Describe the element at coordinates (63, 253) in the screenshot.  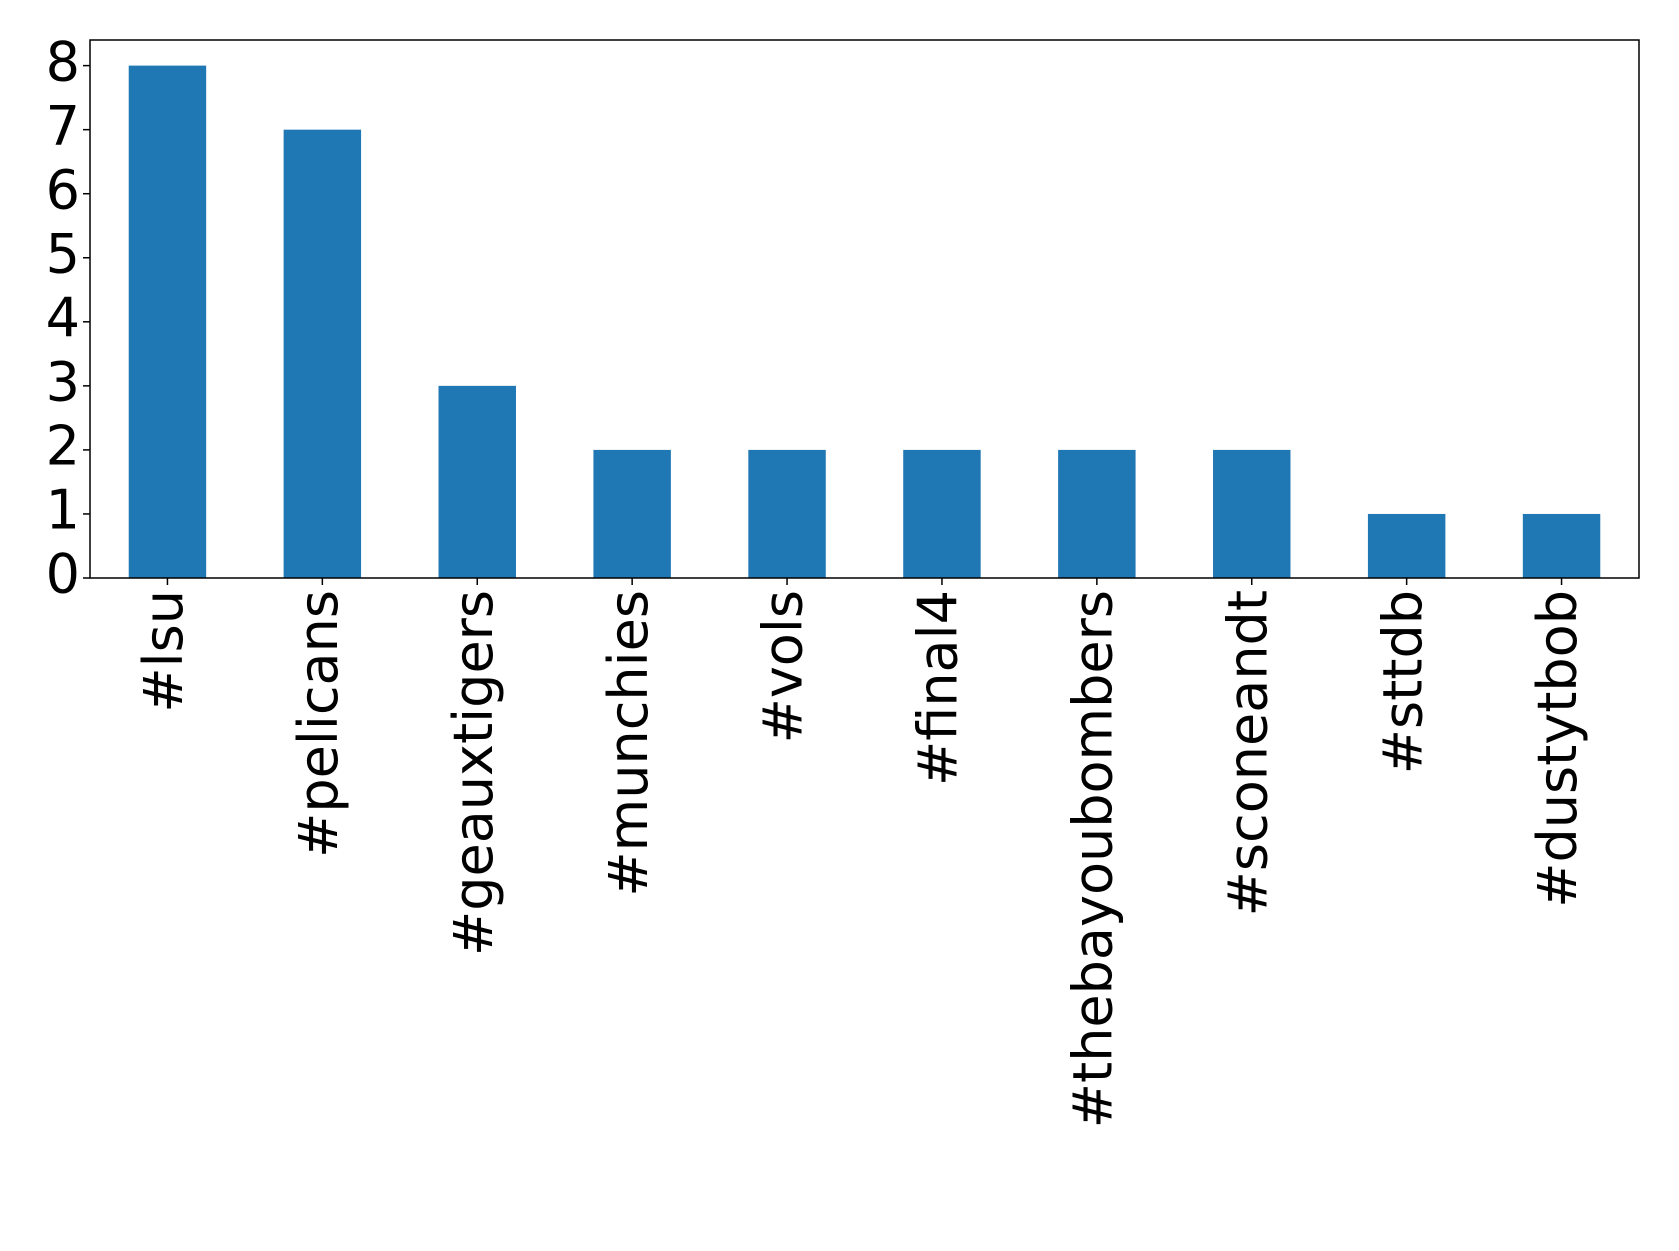
I see `y-tick-label: 5` at that location.